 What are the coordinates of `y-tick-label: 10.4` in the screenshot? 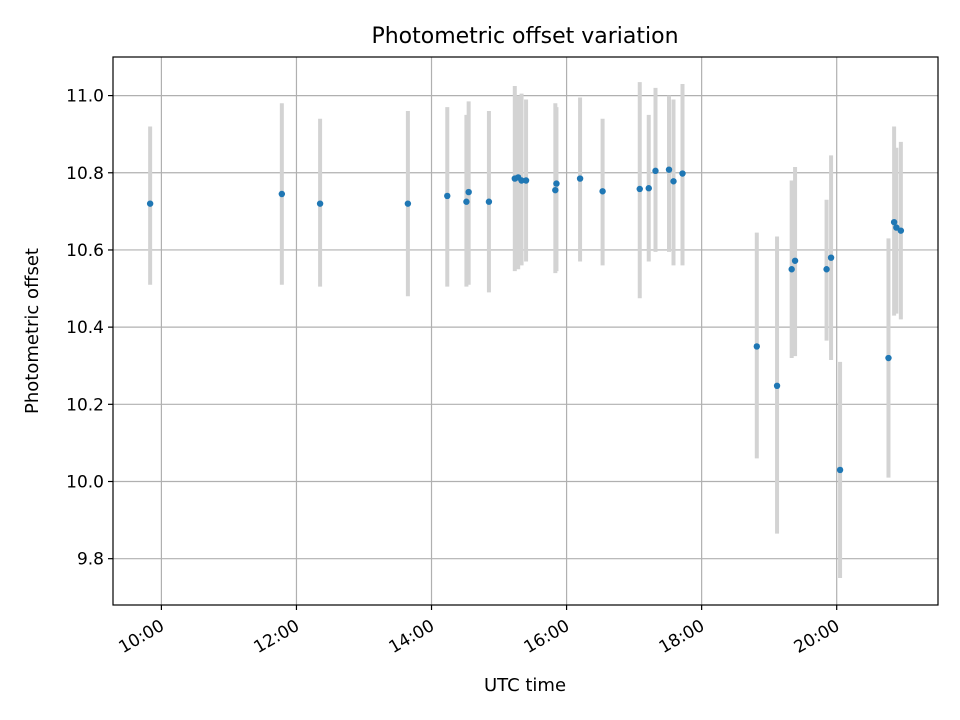 It's located at (85, 328).